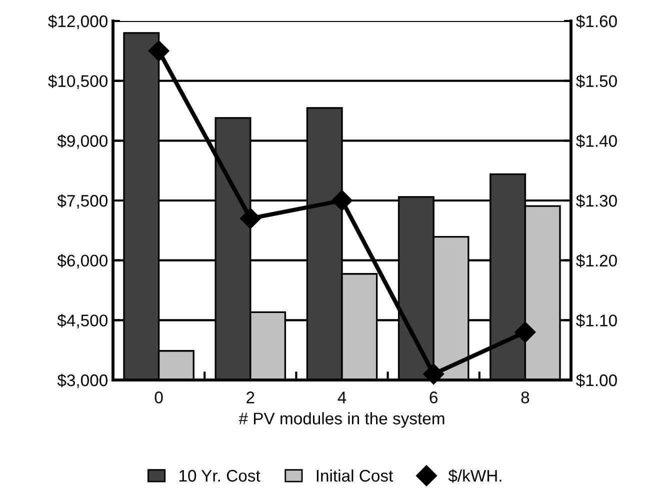  What do you see at coordinates (434, 398) in the screenshot?
I see `x-tick-label: 6` at bounding box center [434, 398].